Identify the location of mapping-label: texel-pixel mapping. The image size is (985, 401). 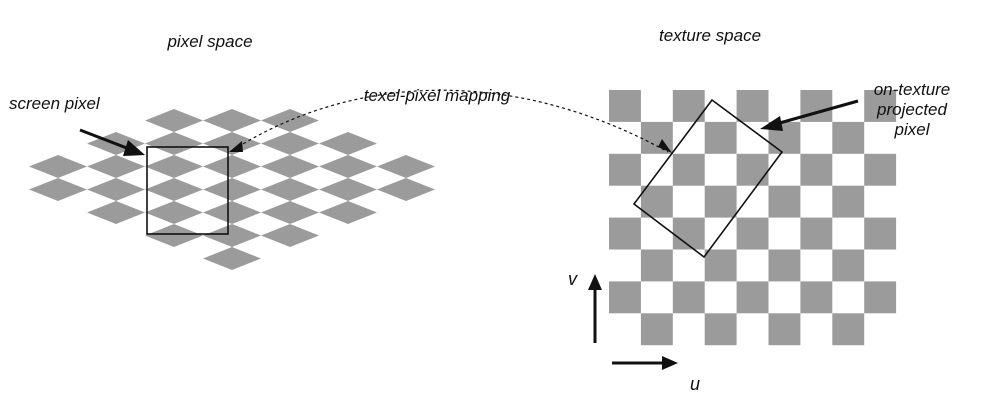
(437, 95).